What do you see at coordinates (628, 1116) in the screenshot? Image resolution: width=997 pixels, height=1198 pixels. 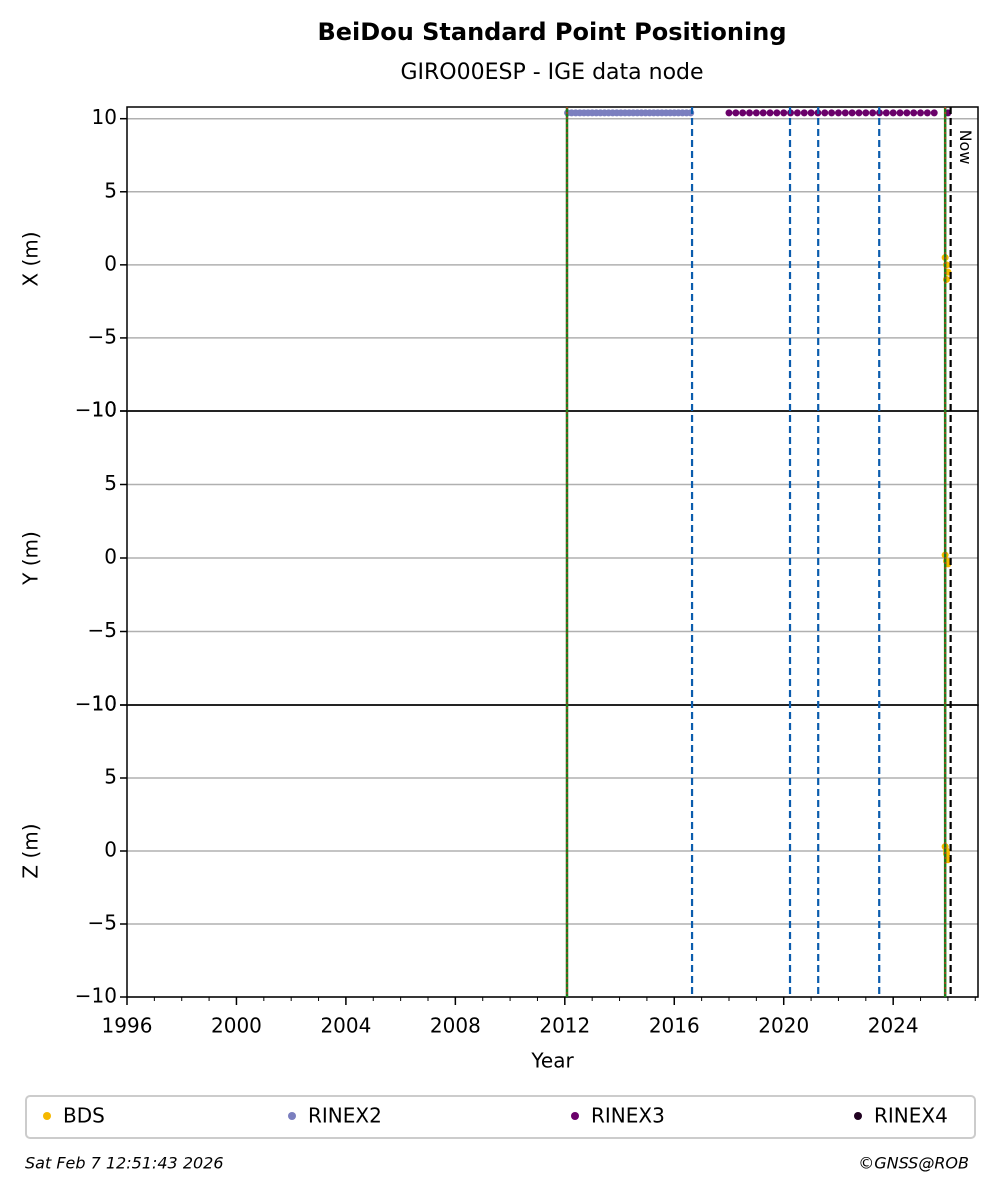 I see `legend-label: RINEX3` at bounding box center [628, 1116].